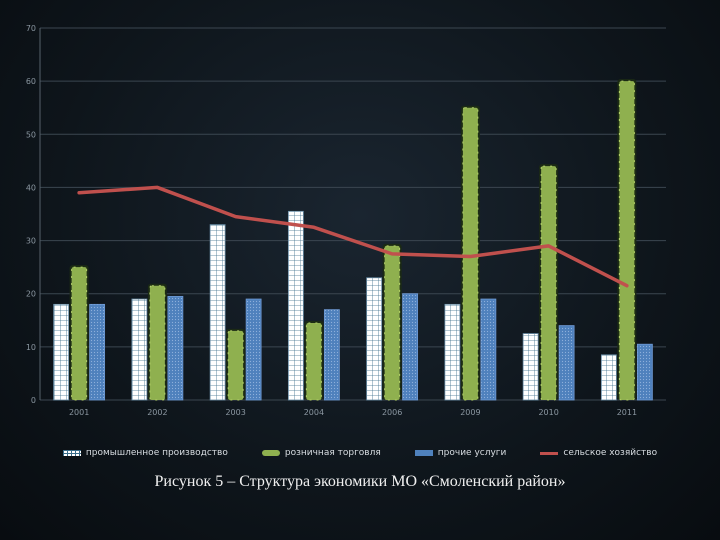 Image resolution: width=720 pixels, height=540 pixels. I want to click on legend-item-services: прочие услуги, so click(460, 453).